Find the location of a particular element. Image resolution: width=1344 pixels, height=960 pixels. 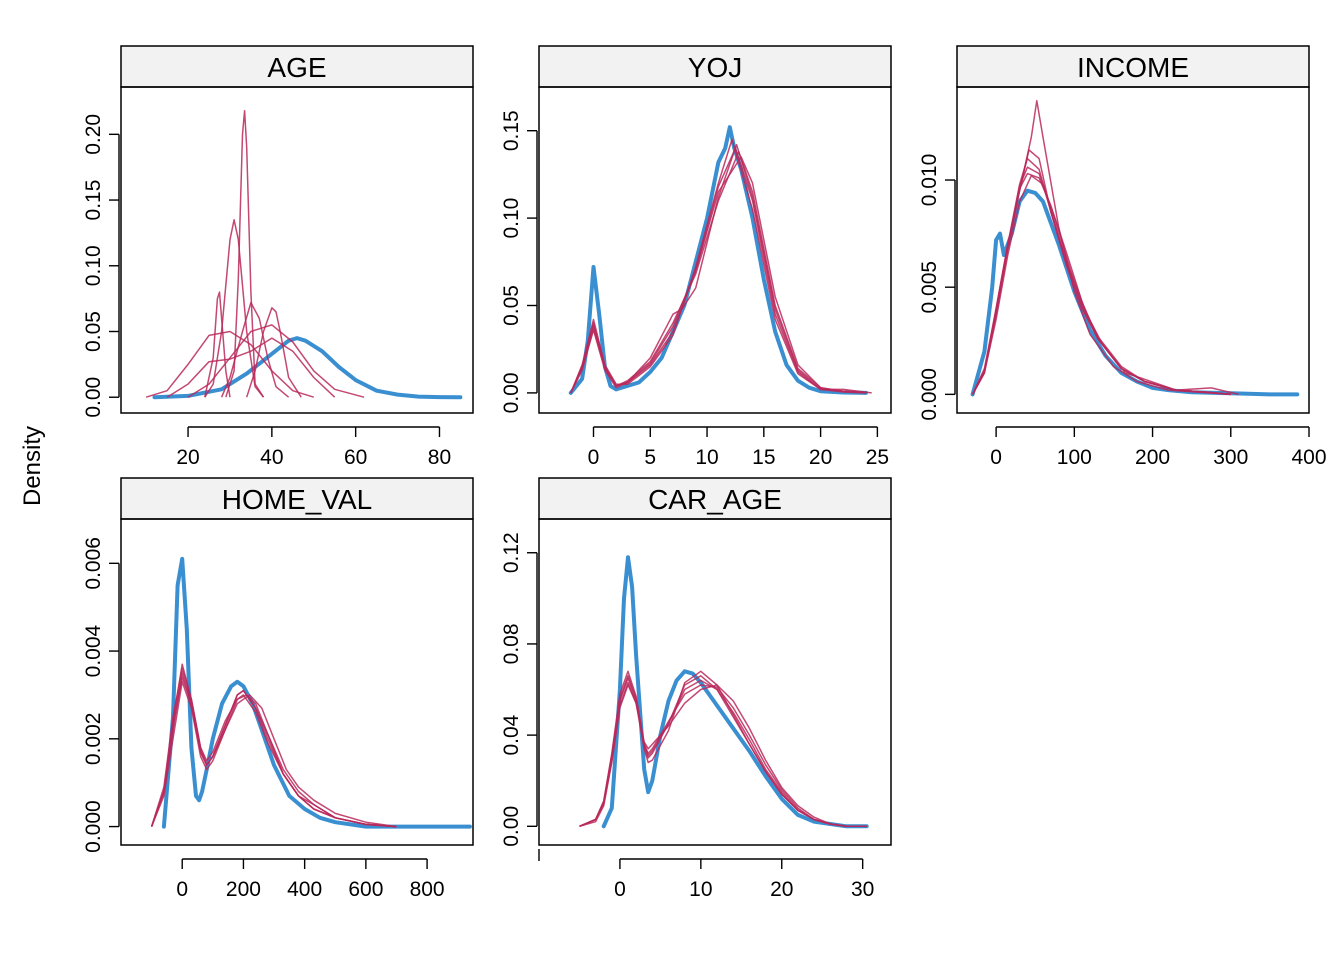

panel-title: YOJ is located at coordinates (715, 67).